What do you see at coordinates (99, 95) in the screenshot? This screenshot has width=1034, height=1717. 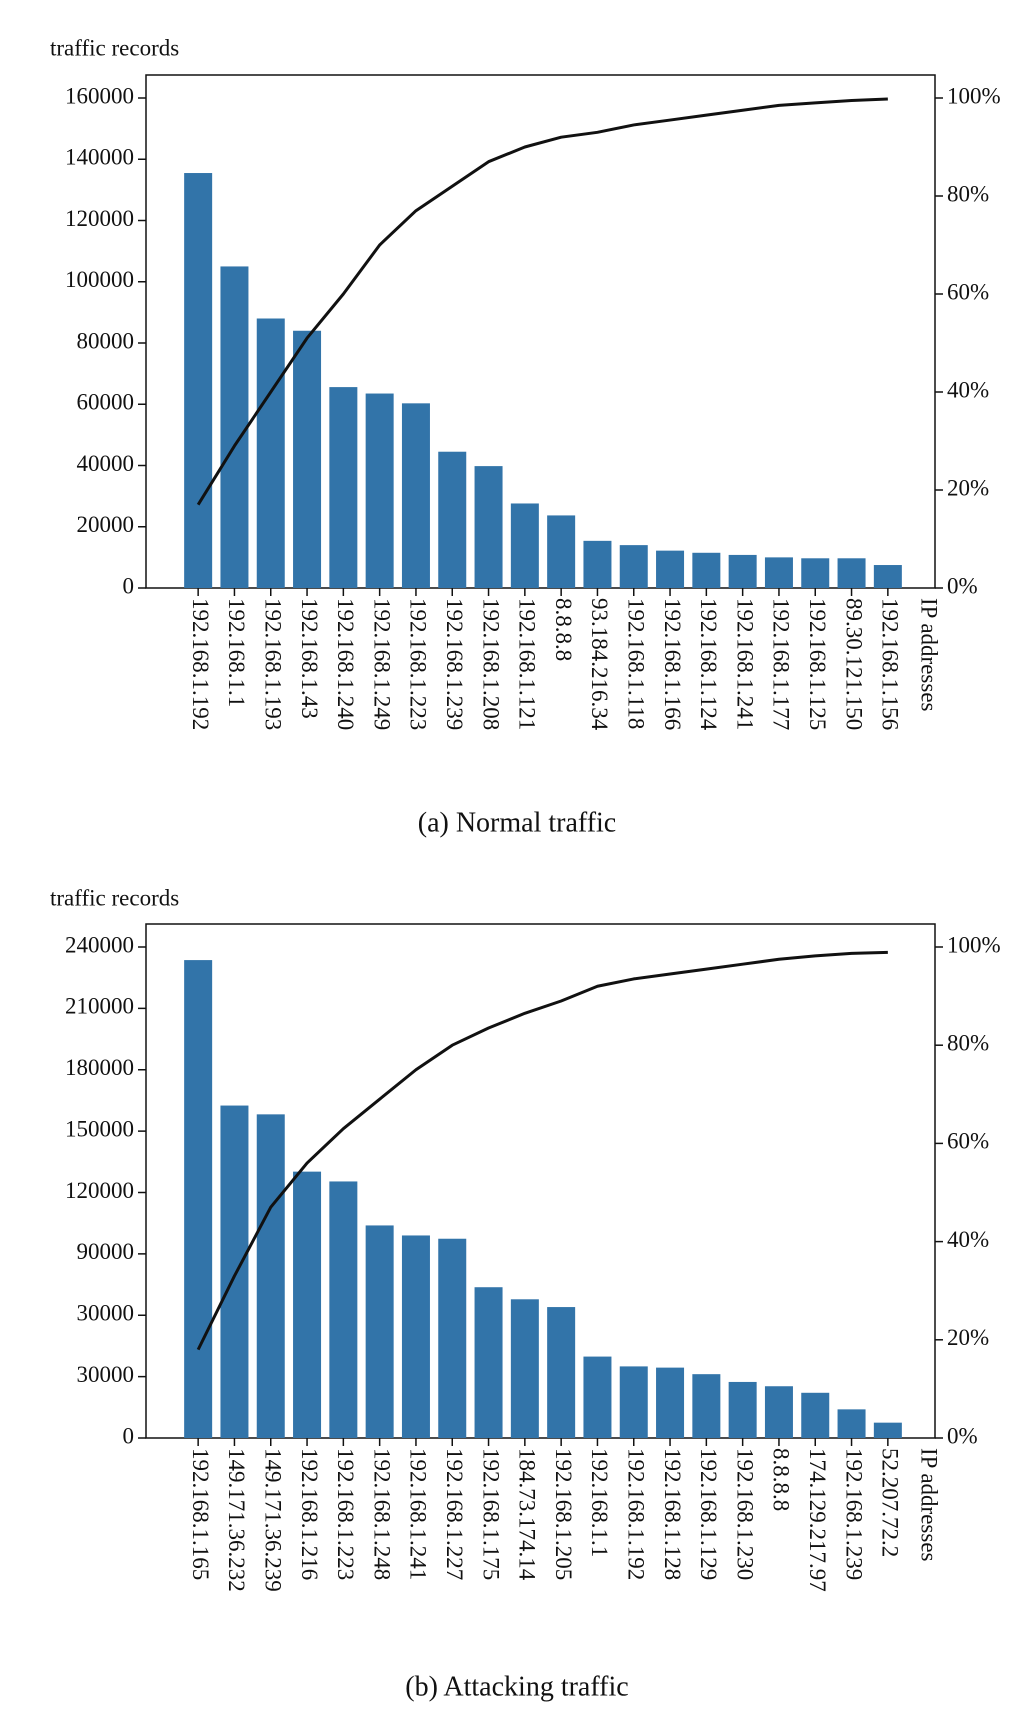 I see `y-tick-label: 160000` at bounding box center [99, 95].